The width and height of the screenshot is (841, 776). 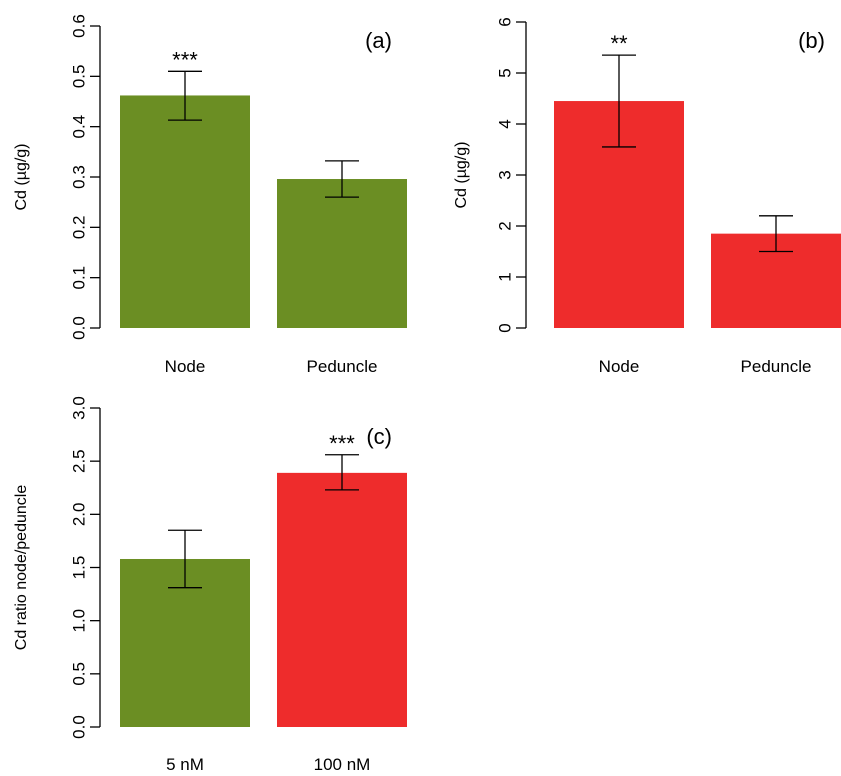 I want to click on y-tick-label: 0.1, so click(x=78, y=278).